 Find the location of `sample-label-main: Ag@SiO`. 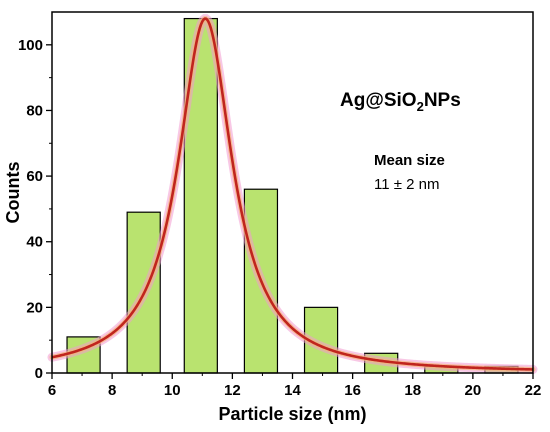

sample-label-main: Ag@SiO is located at coordinates (378, 100).